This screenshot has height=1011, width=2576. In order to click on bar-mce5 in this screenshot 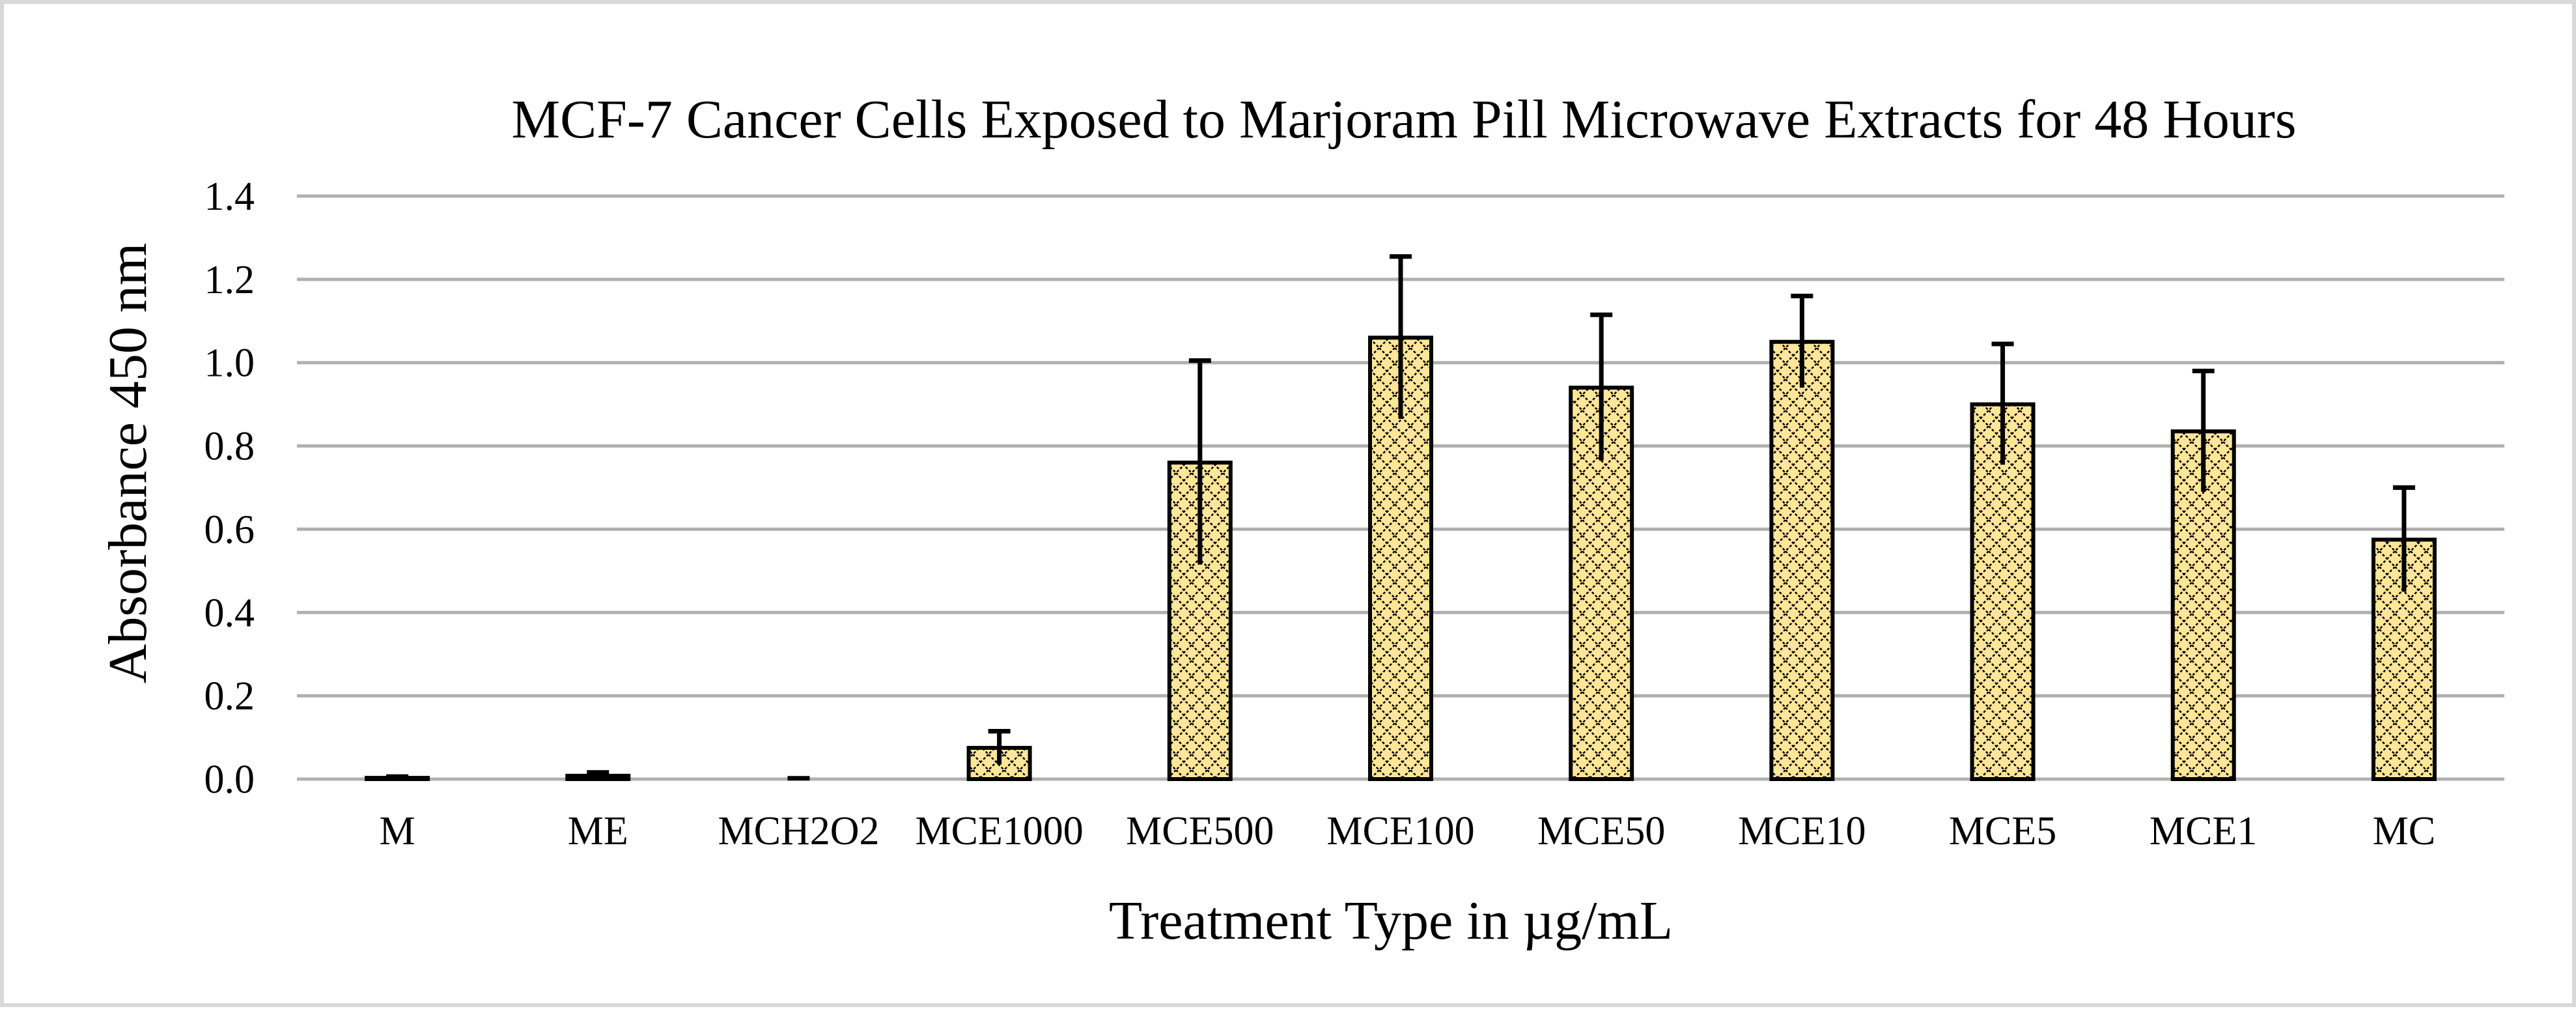, I will do `click(2003, 591)`.